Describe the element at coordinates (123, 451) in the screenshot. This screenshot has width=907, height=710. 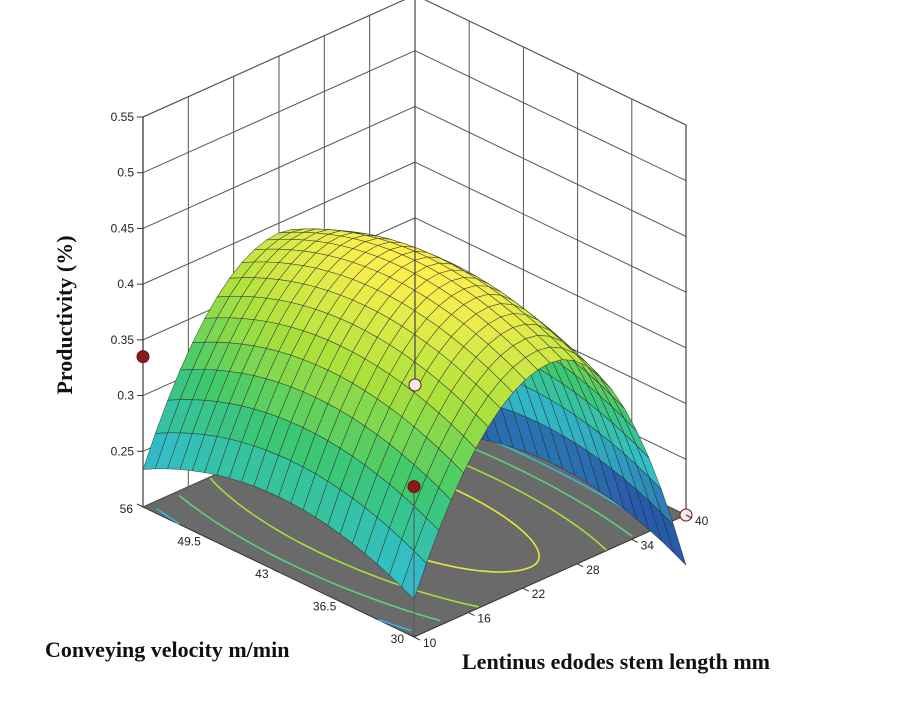
I see `z-tick-label: 0.25` at that location.